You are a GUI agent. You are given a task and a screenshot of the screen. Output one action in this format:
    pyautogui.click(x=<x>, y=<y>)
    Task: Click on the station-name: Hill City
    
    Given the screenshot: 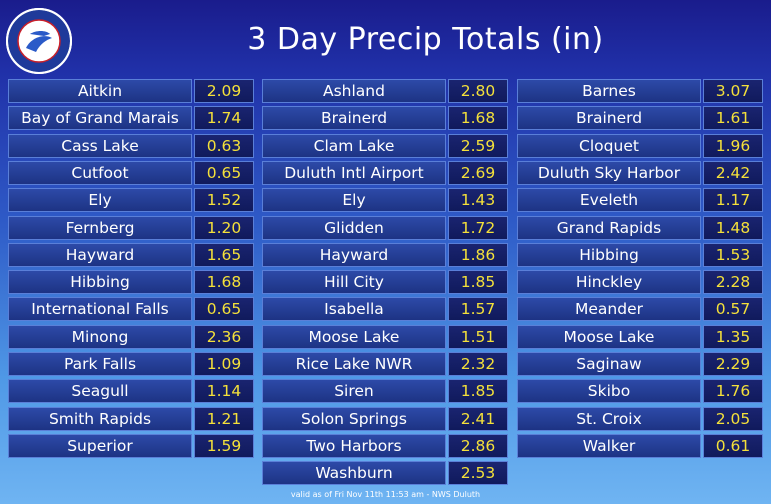 What is the action you would take?
    pyautogui.click(x=354, y=282)
    